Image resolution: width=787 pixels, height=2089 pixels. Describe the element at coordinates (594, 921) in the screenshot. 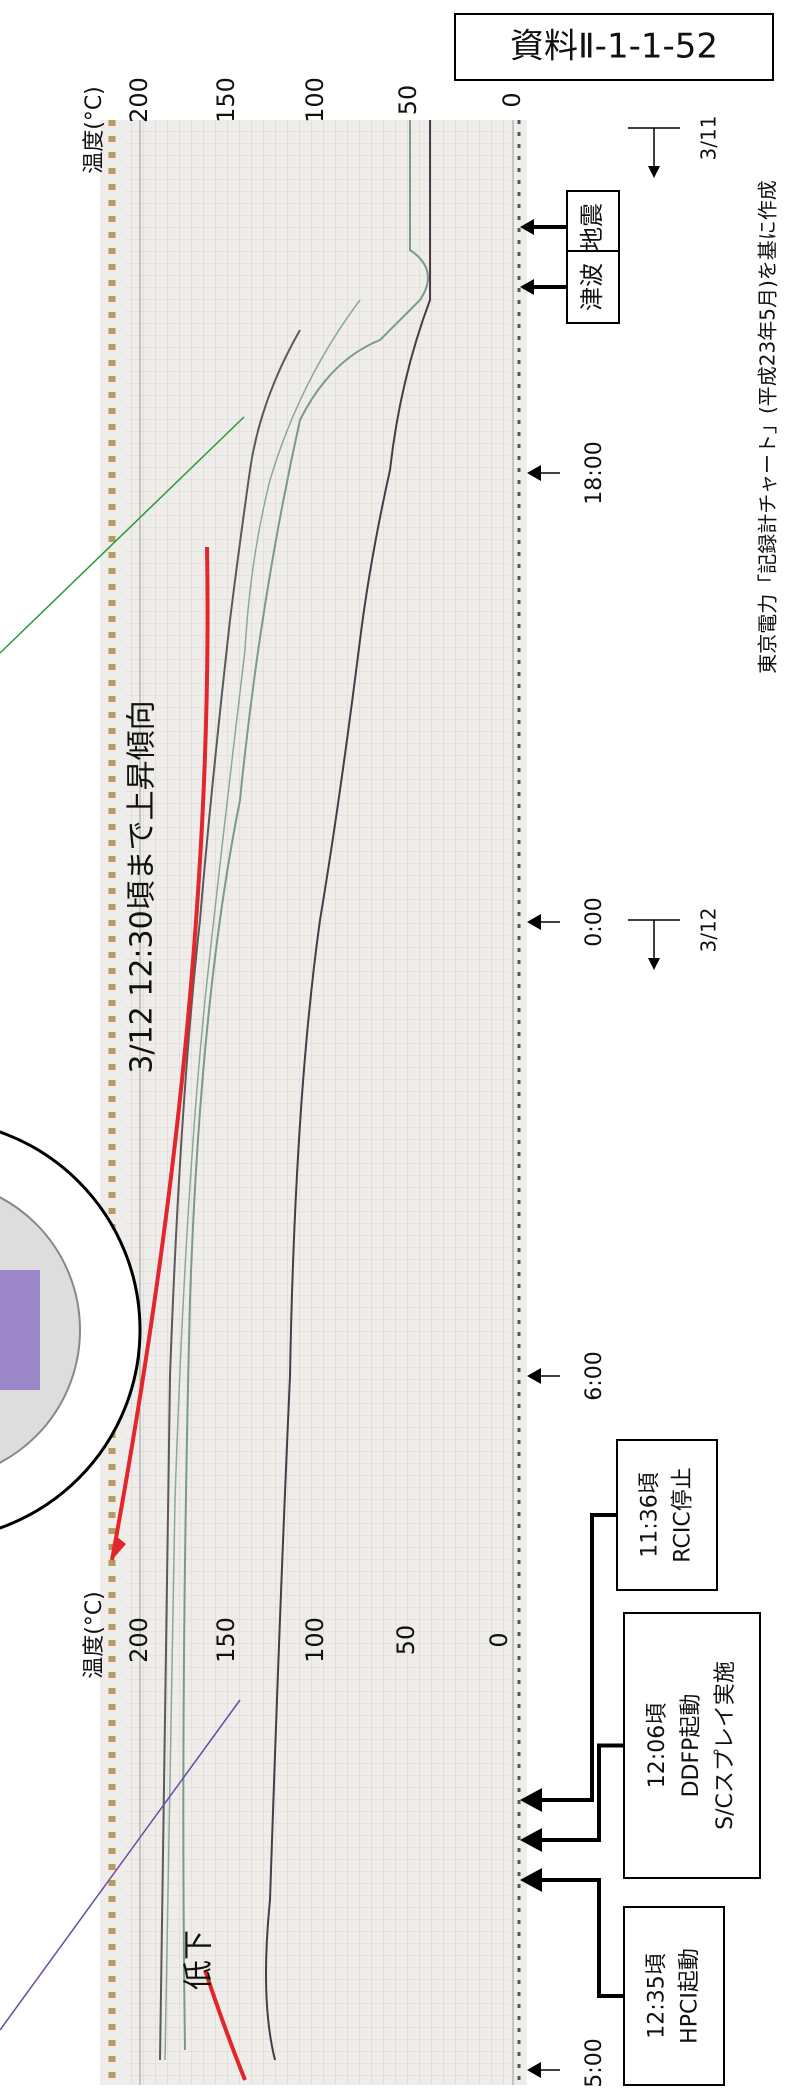

I see `time-label: 0:00` at that location.